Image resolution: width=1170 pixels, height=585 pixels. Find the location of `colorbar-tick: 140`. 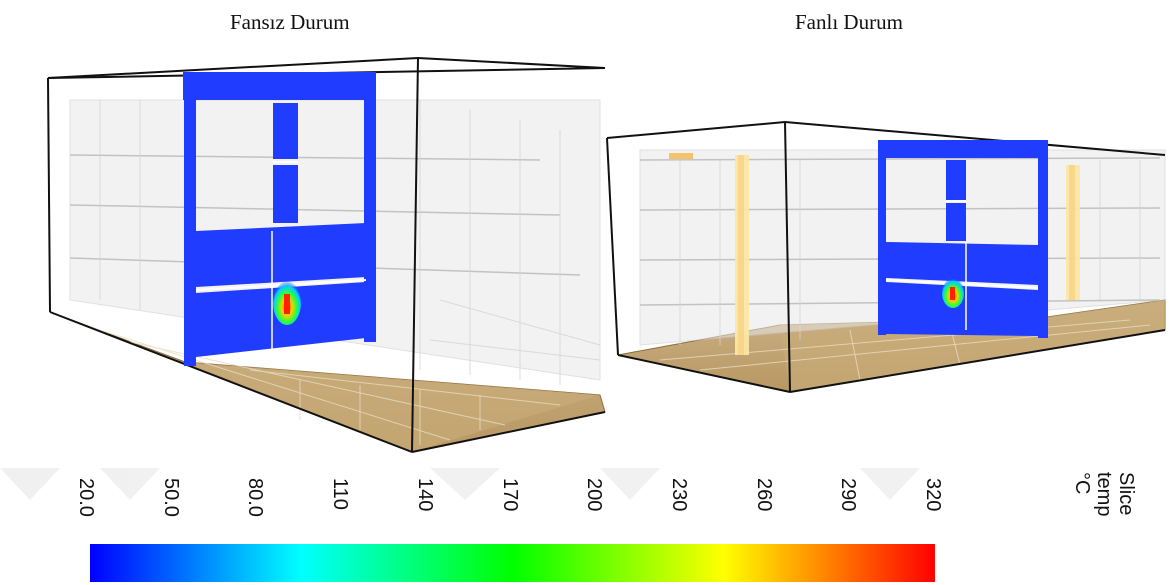

colorbar-tick: 140 is located at coordinates (425, 495).